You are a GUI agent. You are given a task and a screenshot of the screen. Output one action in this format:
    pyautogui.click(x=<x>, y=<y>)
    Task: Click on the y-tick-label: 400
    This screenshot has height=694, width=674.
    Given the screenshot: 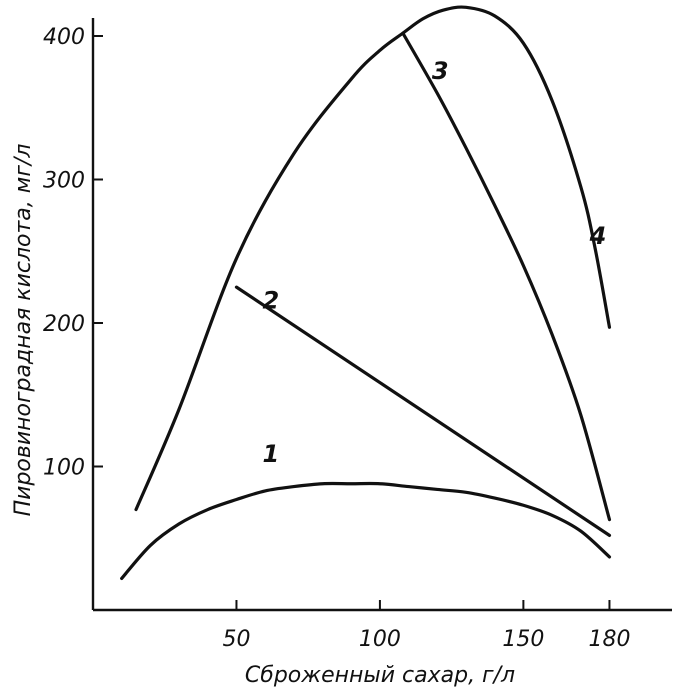 What is the action you would take?
    pyautogui.click(x=64, y=37)
    